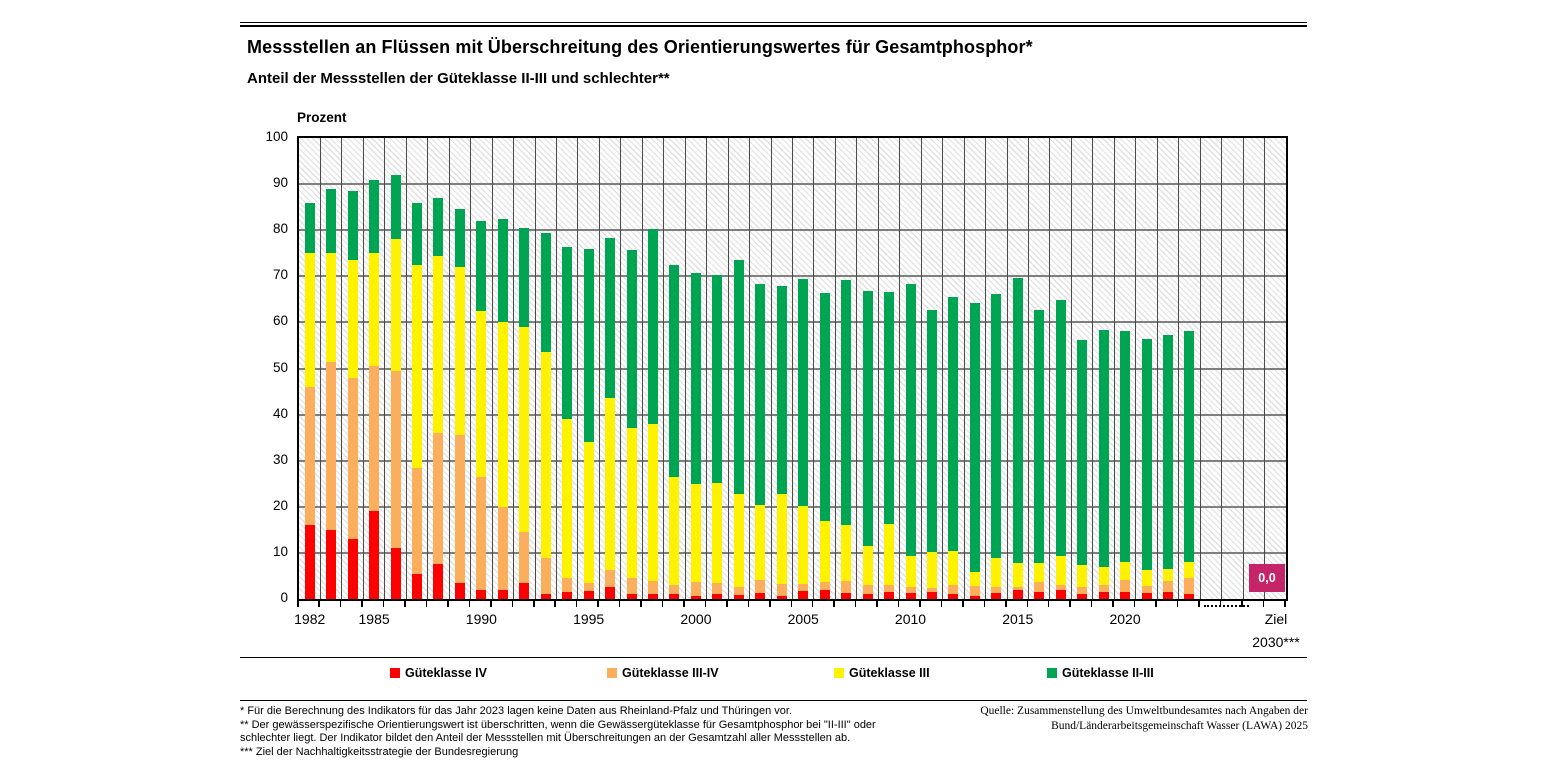 Image resolution: width=1545 pixels, height=775 pixels. I want to click on x-tick-label: 1985, so click(374, 619).